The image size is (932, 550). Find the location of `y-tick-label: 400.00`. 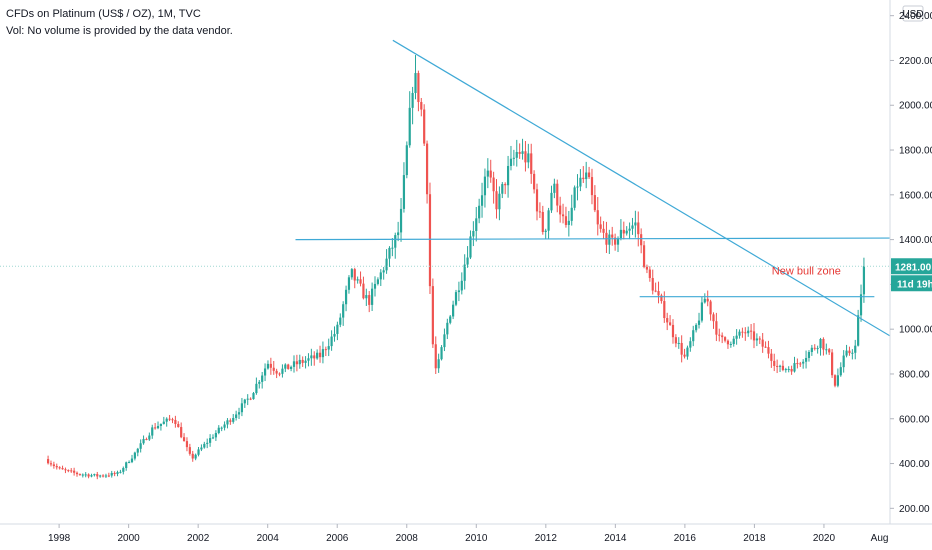

y-tick-label: 400.00 is located at coordinates (914, 464).